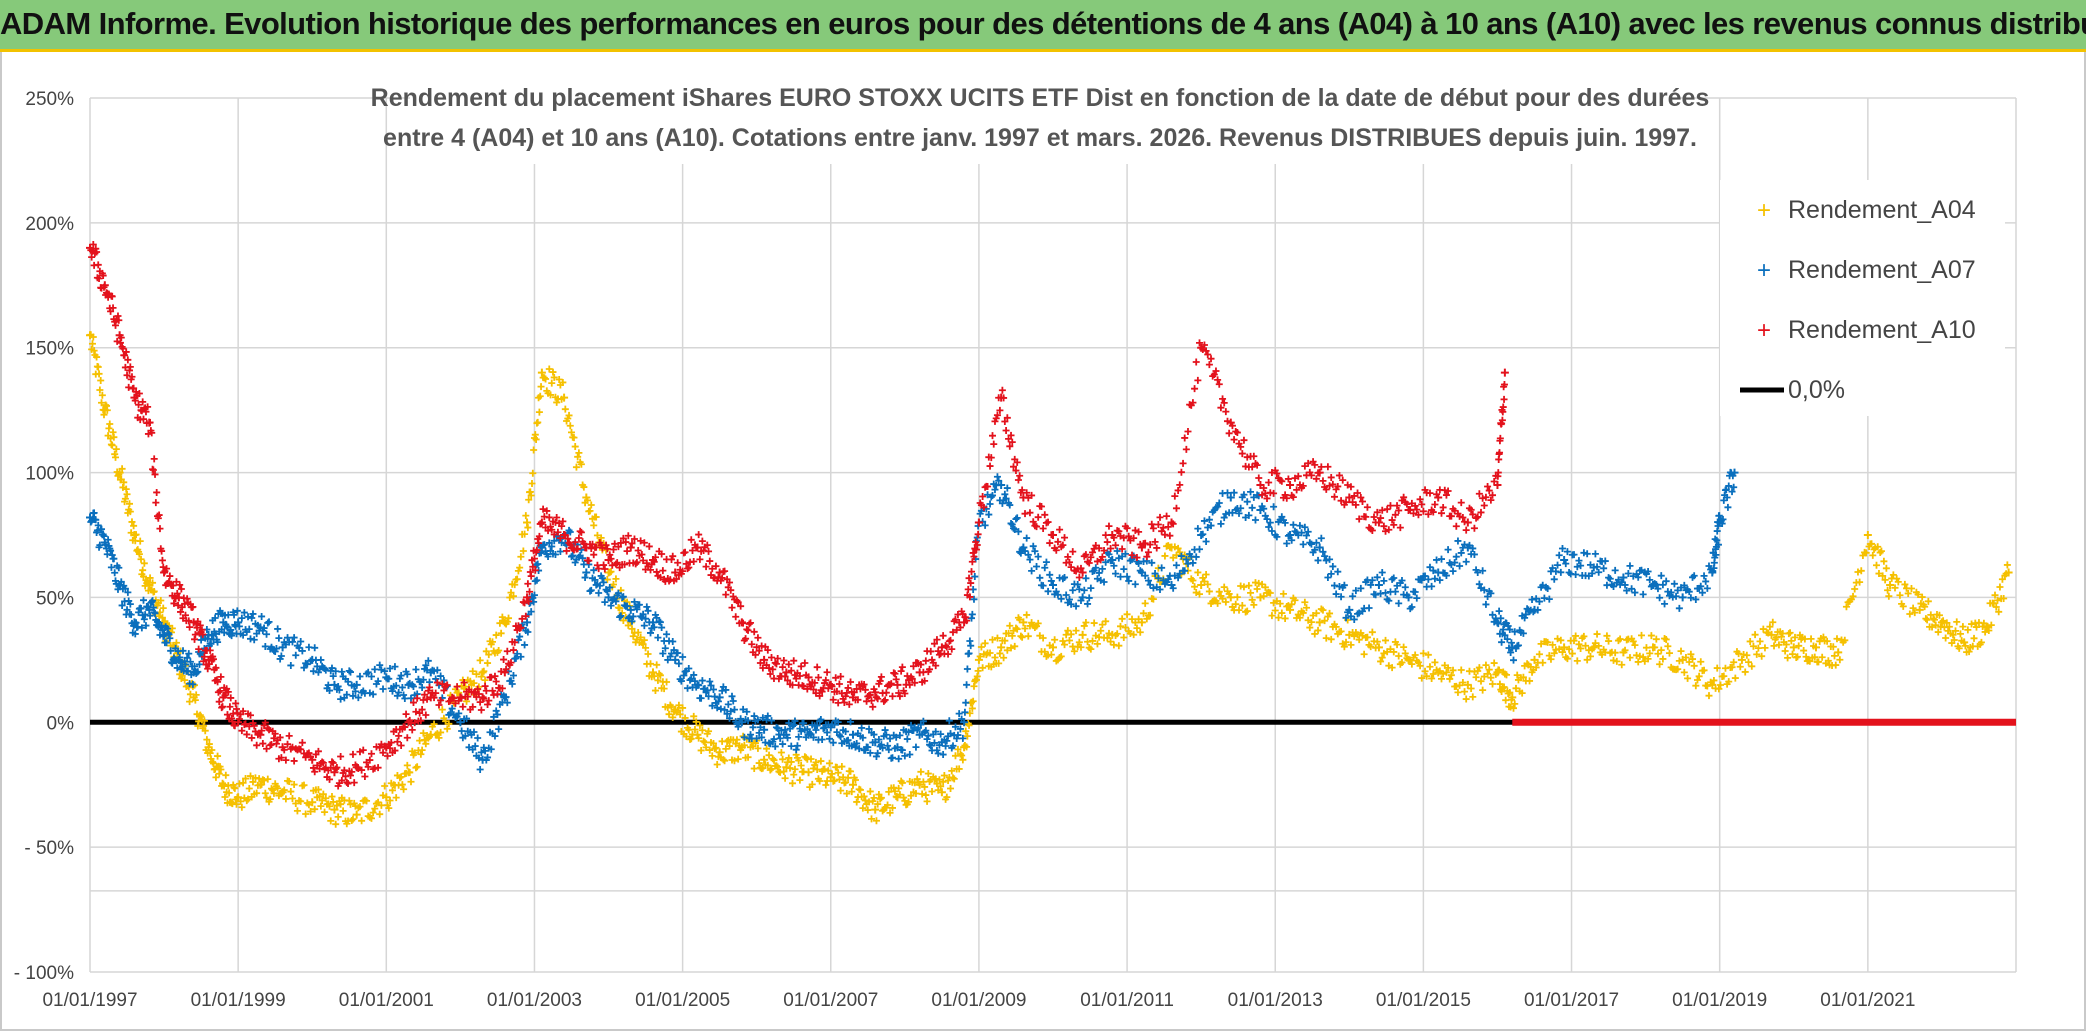  What do you see at coordinates (534, 1000) in the screenshot?
I see `x-tick-label: 01/01/2003` at bounding box center [534, 1000].